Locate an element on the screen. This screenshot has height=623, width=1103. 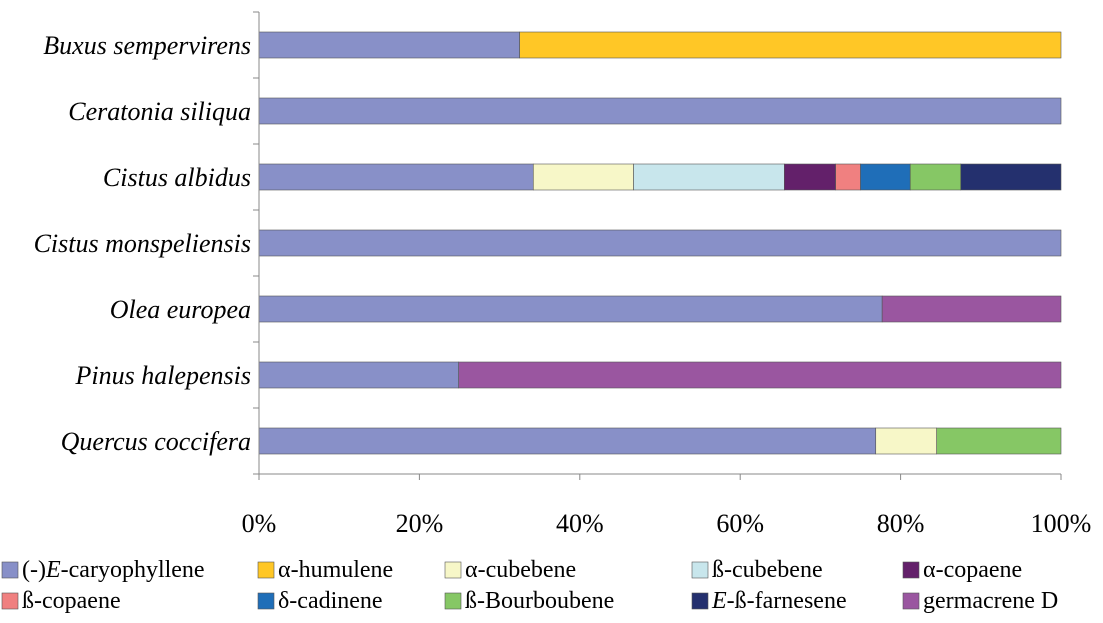
legend-label: ß-Bourboubene is located at coordinates (539, 601).